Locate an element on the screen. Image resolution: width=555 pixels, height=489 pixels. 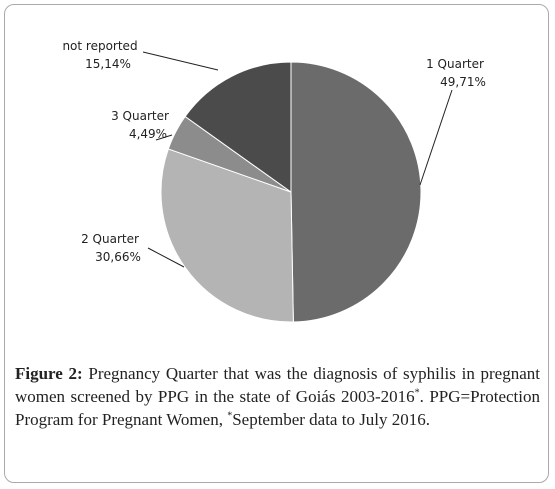
slice-value-label: 4,49% is located at coordinates (148, 134).